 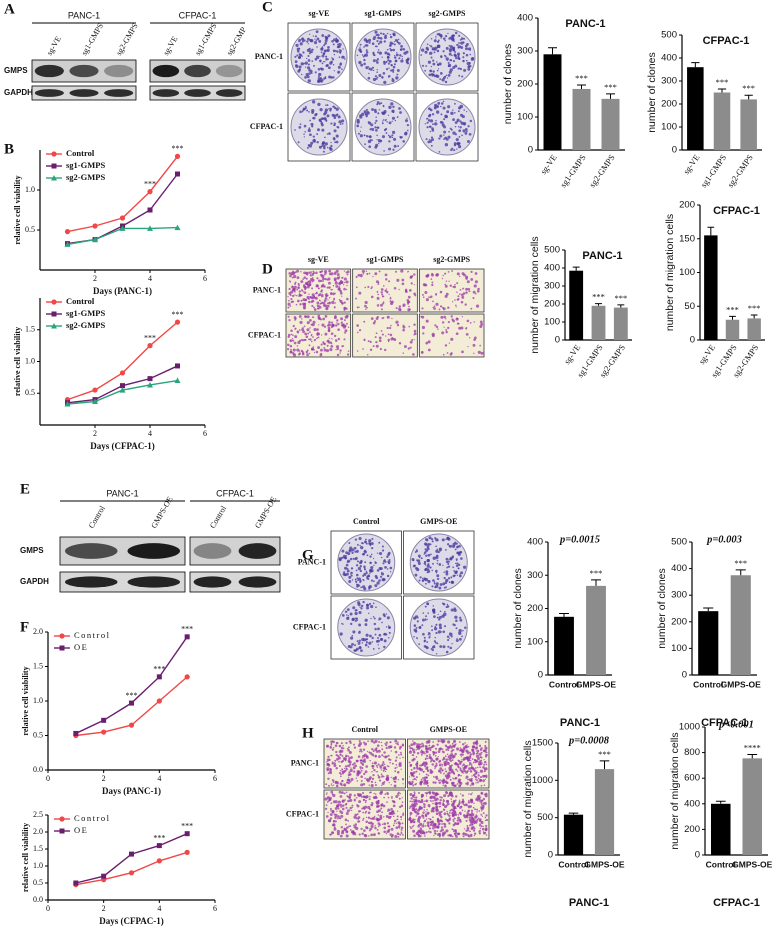 What do you see at coordinates (119, 71) in the screenshot?
I see `blot-band` at bounding box center [119, 71].